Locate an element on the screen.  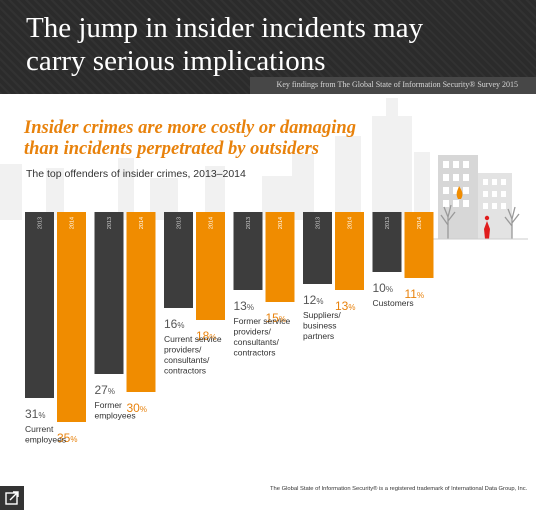
value-label-2013: 13% is located at coordinates (244, 306).